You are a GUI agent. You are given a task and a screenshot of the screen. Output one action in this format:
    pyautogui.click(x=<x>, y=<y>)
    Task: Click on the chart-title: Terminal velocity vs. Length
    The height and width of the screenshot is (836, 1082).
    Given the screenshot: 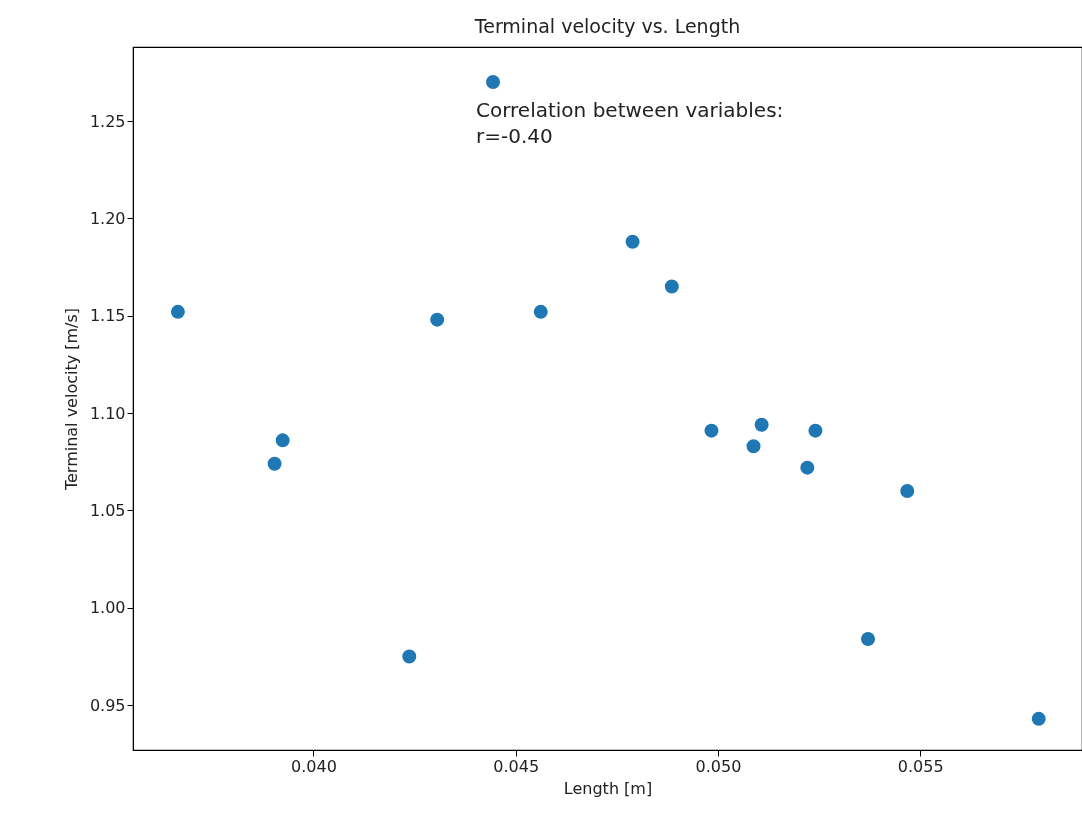 What is the action you would take?
    pyautogui.click(x=607, y=26)
    